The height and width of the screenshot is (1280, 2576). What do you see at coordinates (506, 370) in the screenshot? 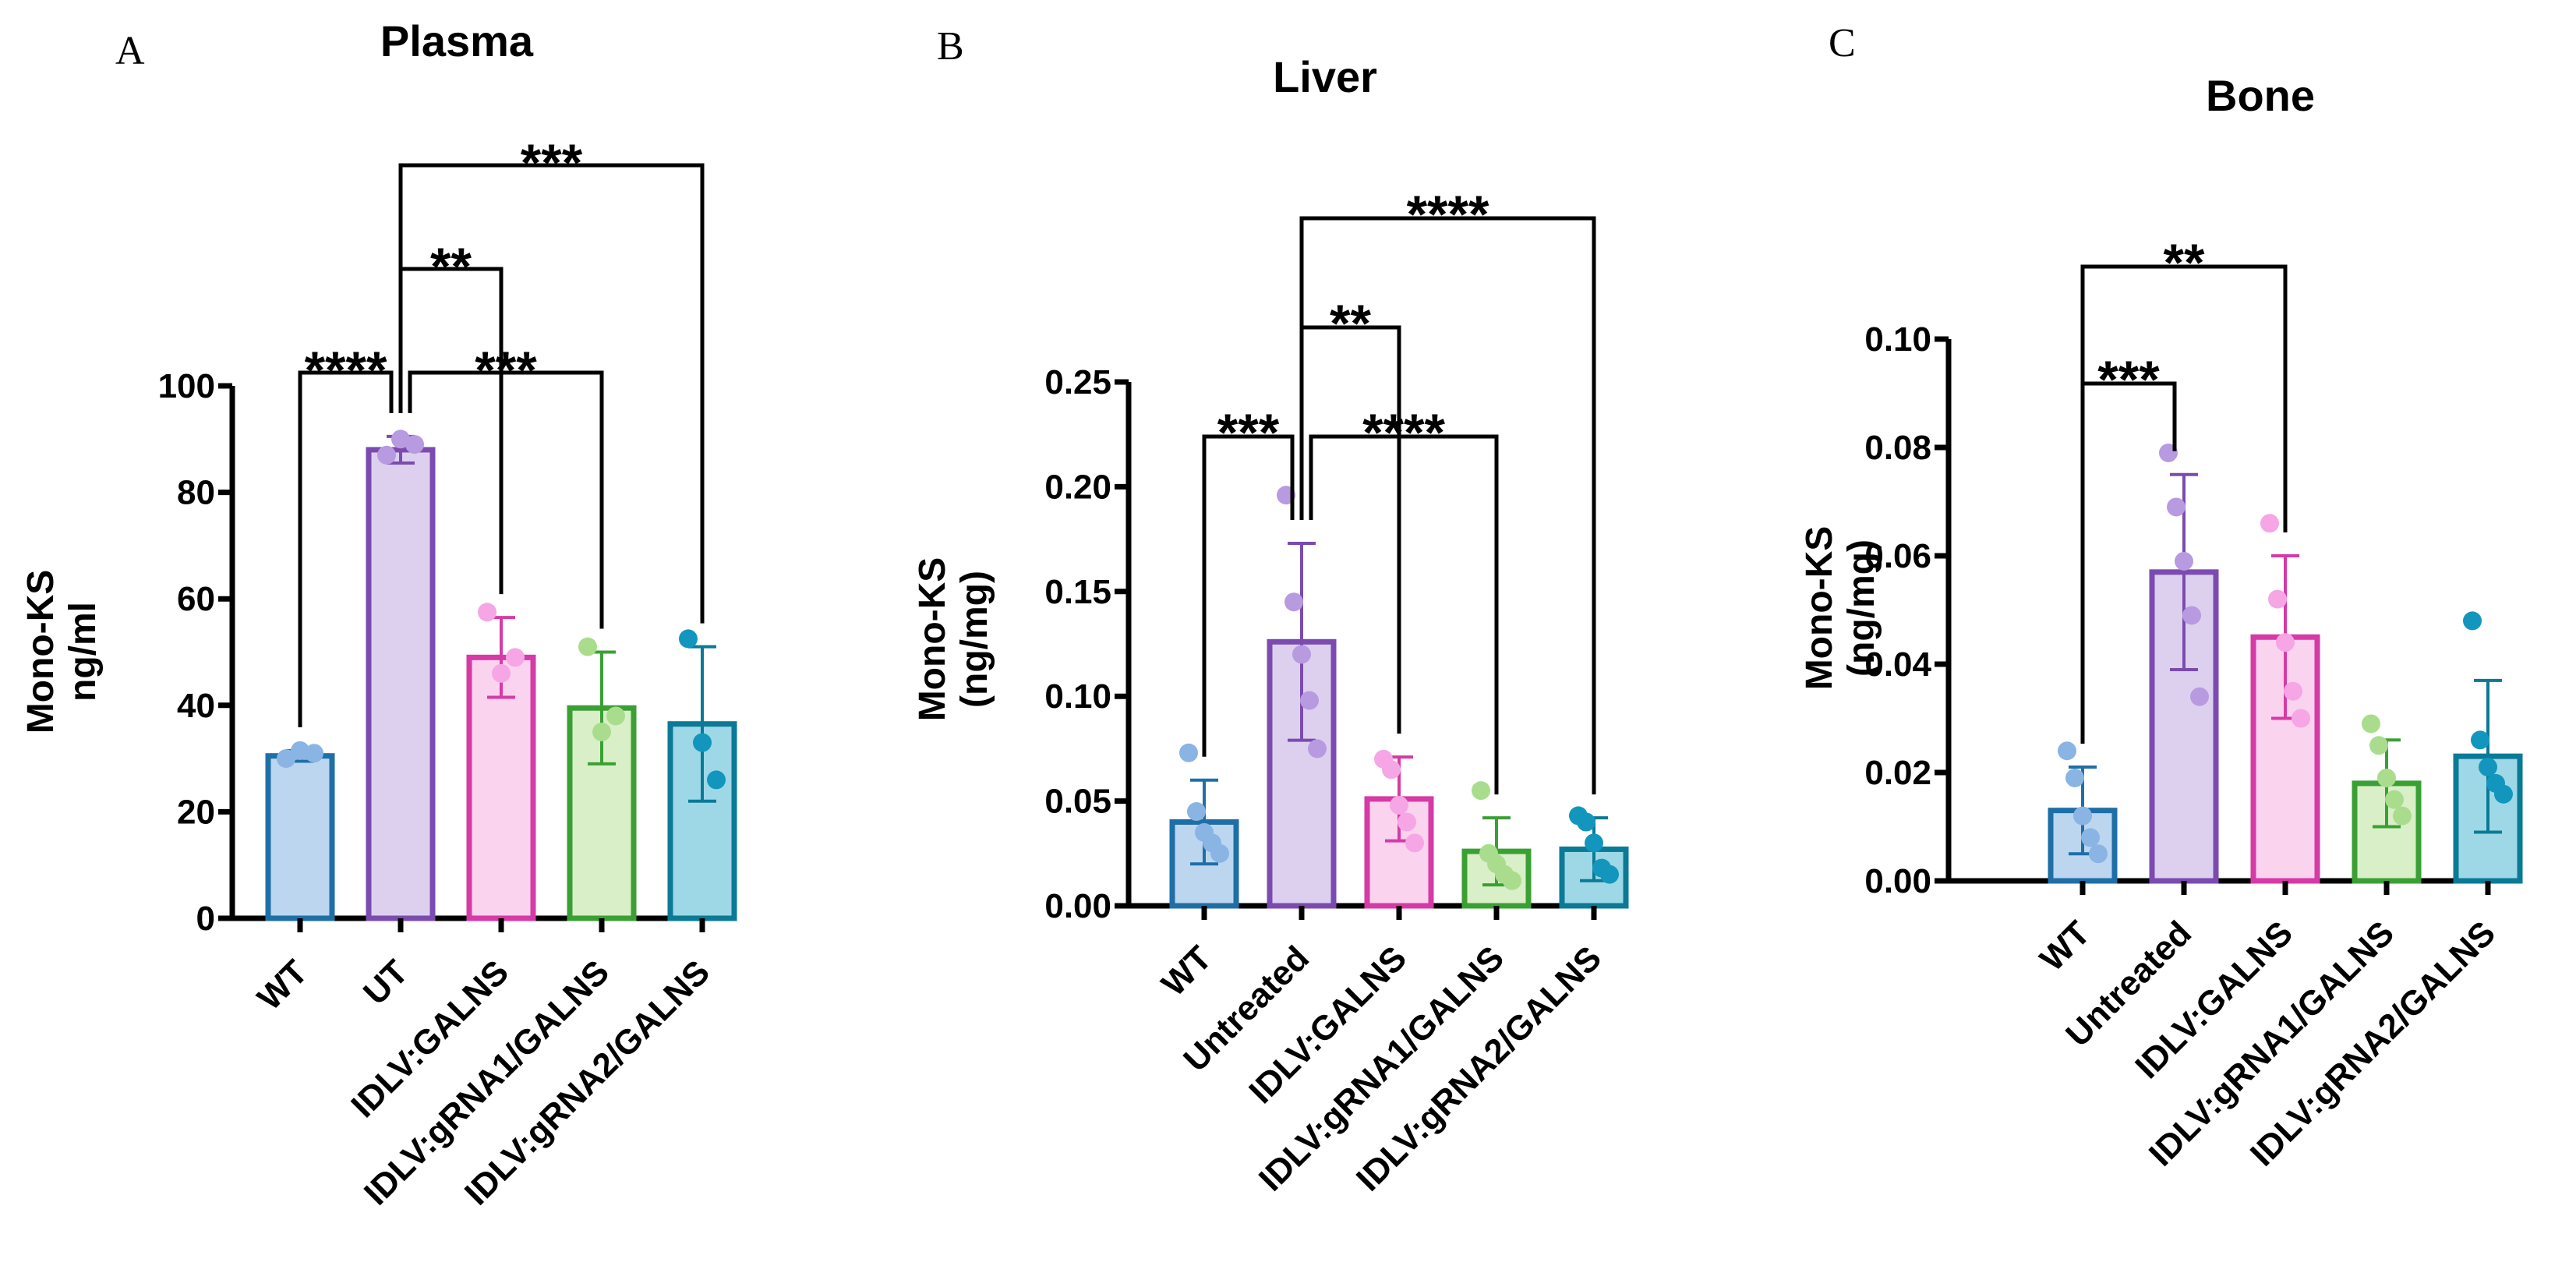
I see `panel-a-significance-label-2: ***` at bounding box center [506, 370].